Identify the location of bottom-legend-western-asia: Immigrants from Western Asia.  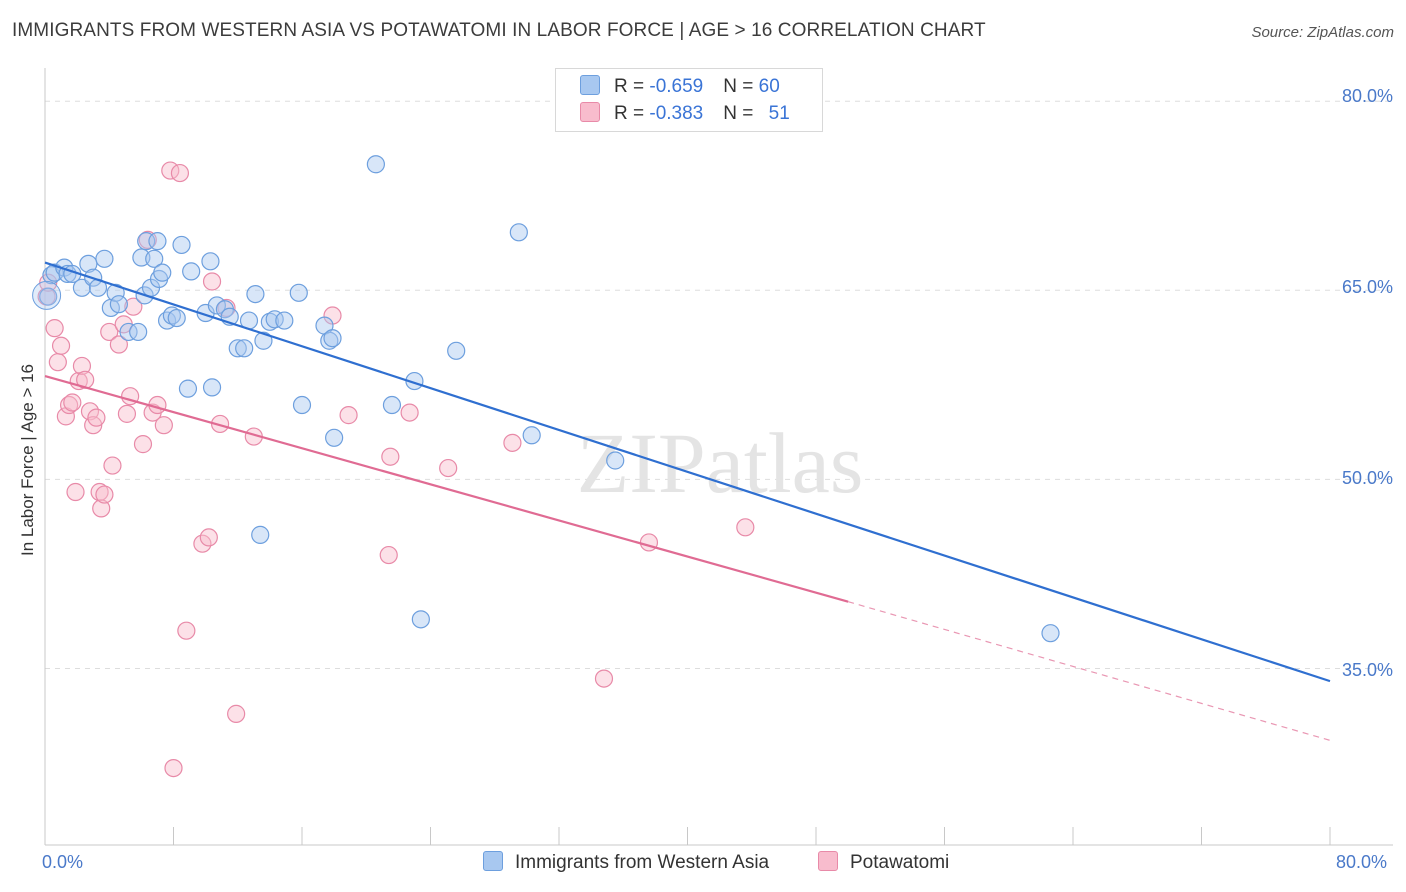
(626, 862).